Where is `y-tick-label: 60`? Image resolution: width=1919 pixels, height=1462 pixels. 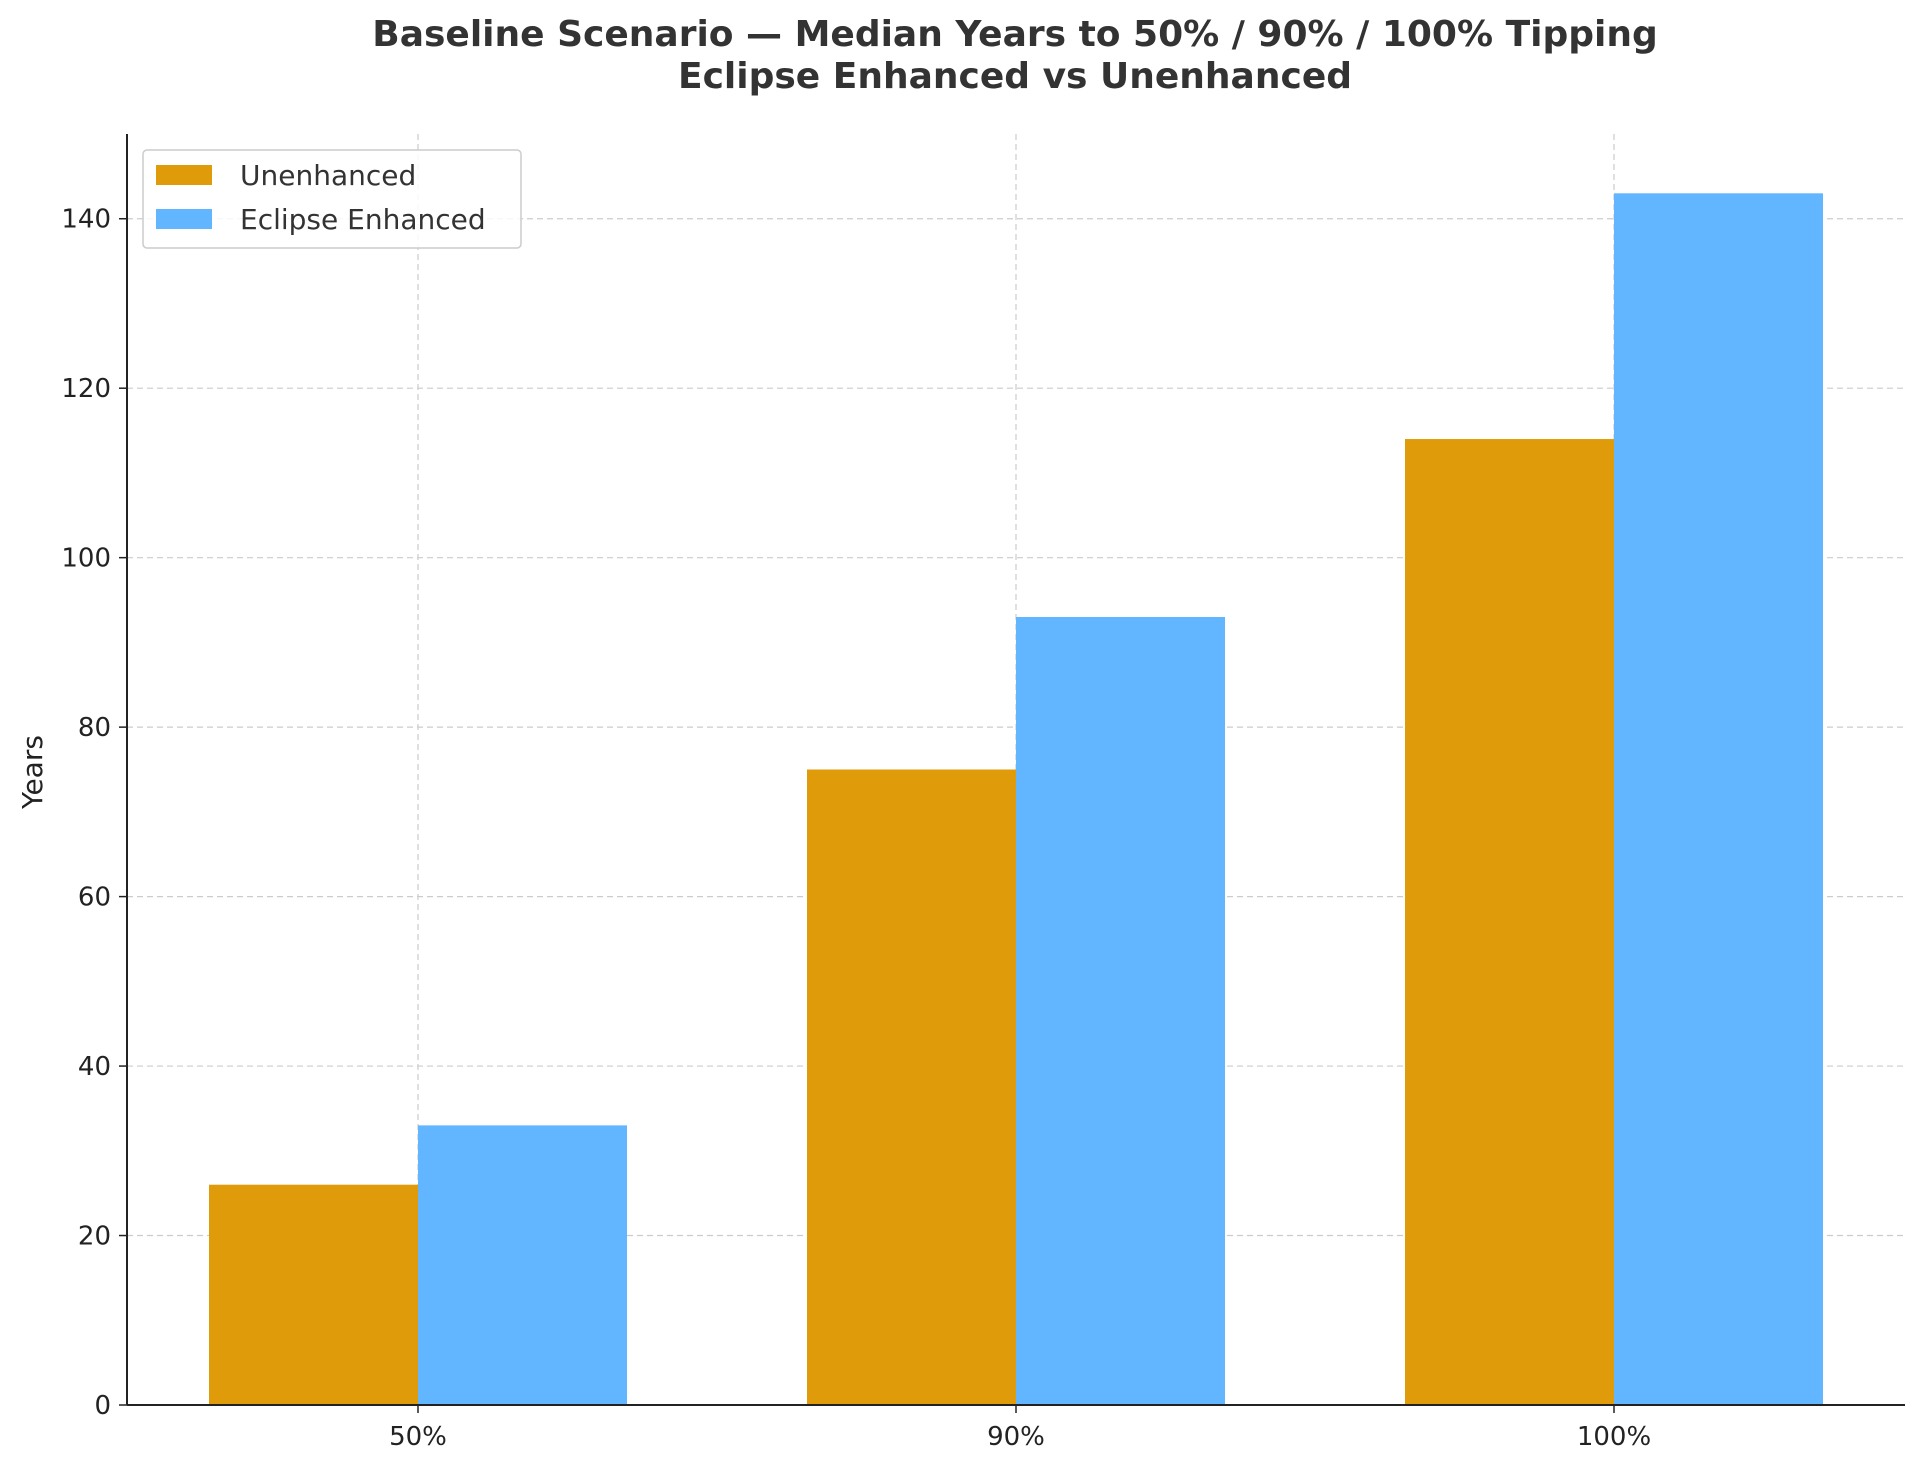
y-tick-label: 60 is located at coordinates (94, 898).